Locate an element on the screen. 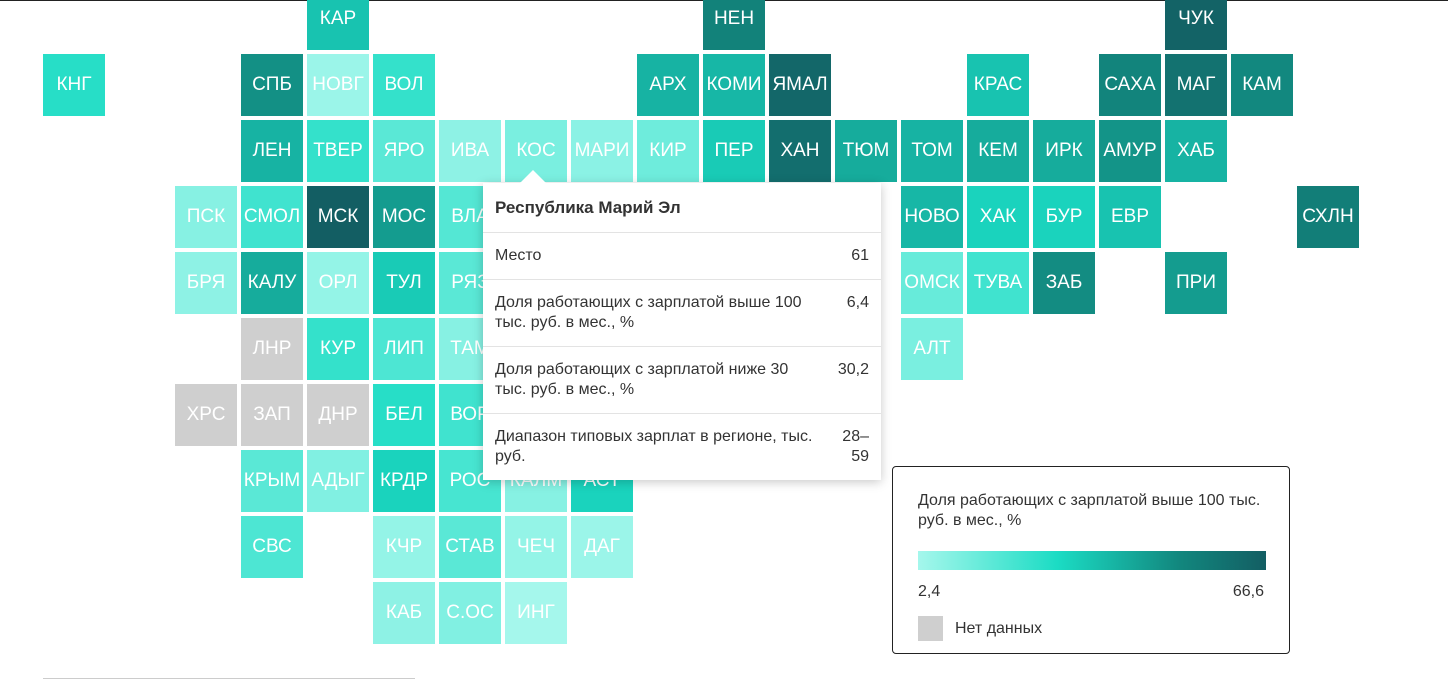 The image size is (1448, 681). region-tile: ОРЛ is located at coordinates (338, 283).